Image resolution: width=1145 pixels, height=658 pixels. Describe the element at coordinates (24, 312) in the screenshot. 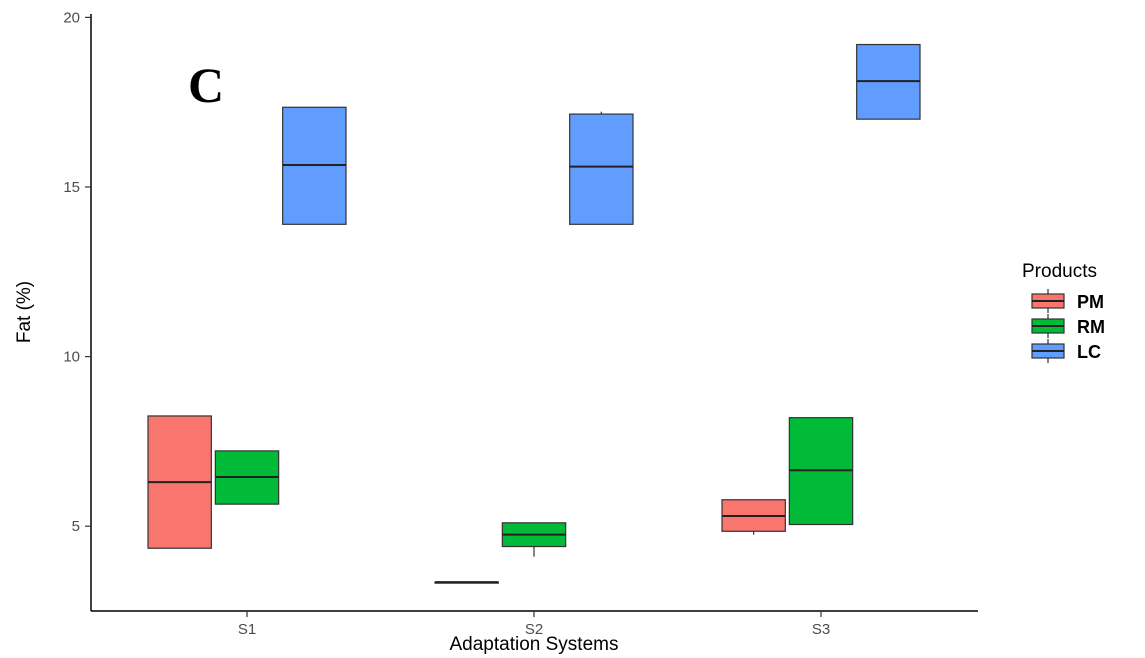

I see `y-axis-title: Fat (%)` at that location.